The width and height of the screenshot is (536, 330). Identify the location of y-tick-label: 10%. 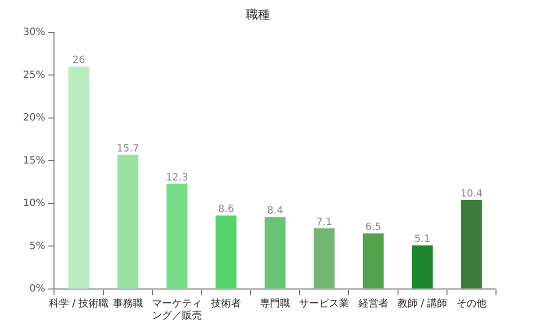
(34, 204).